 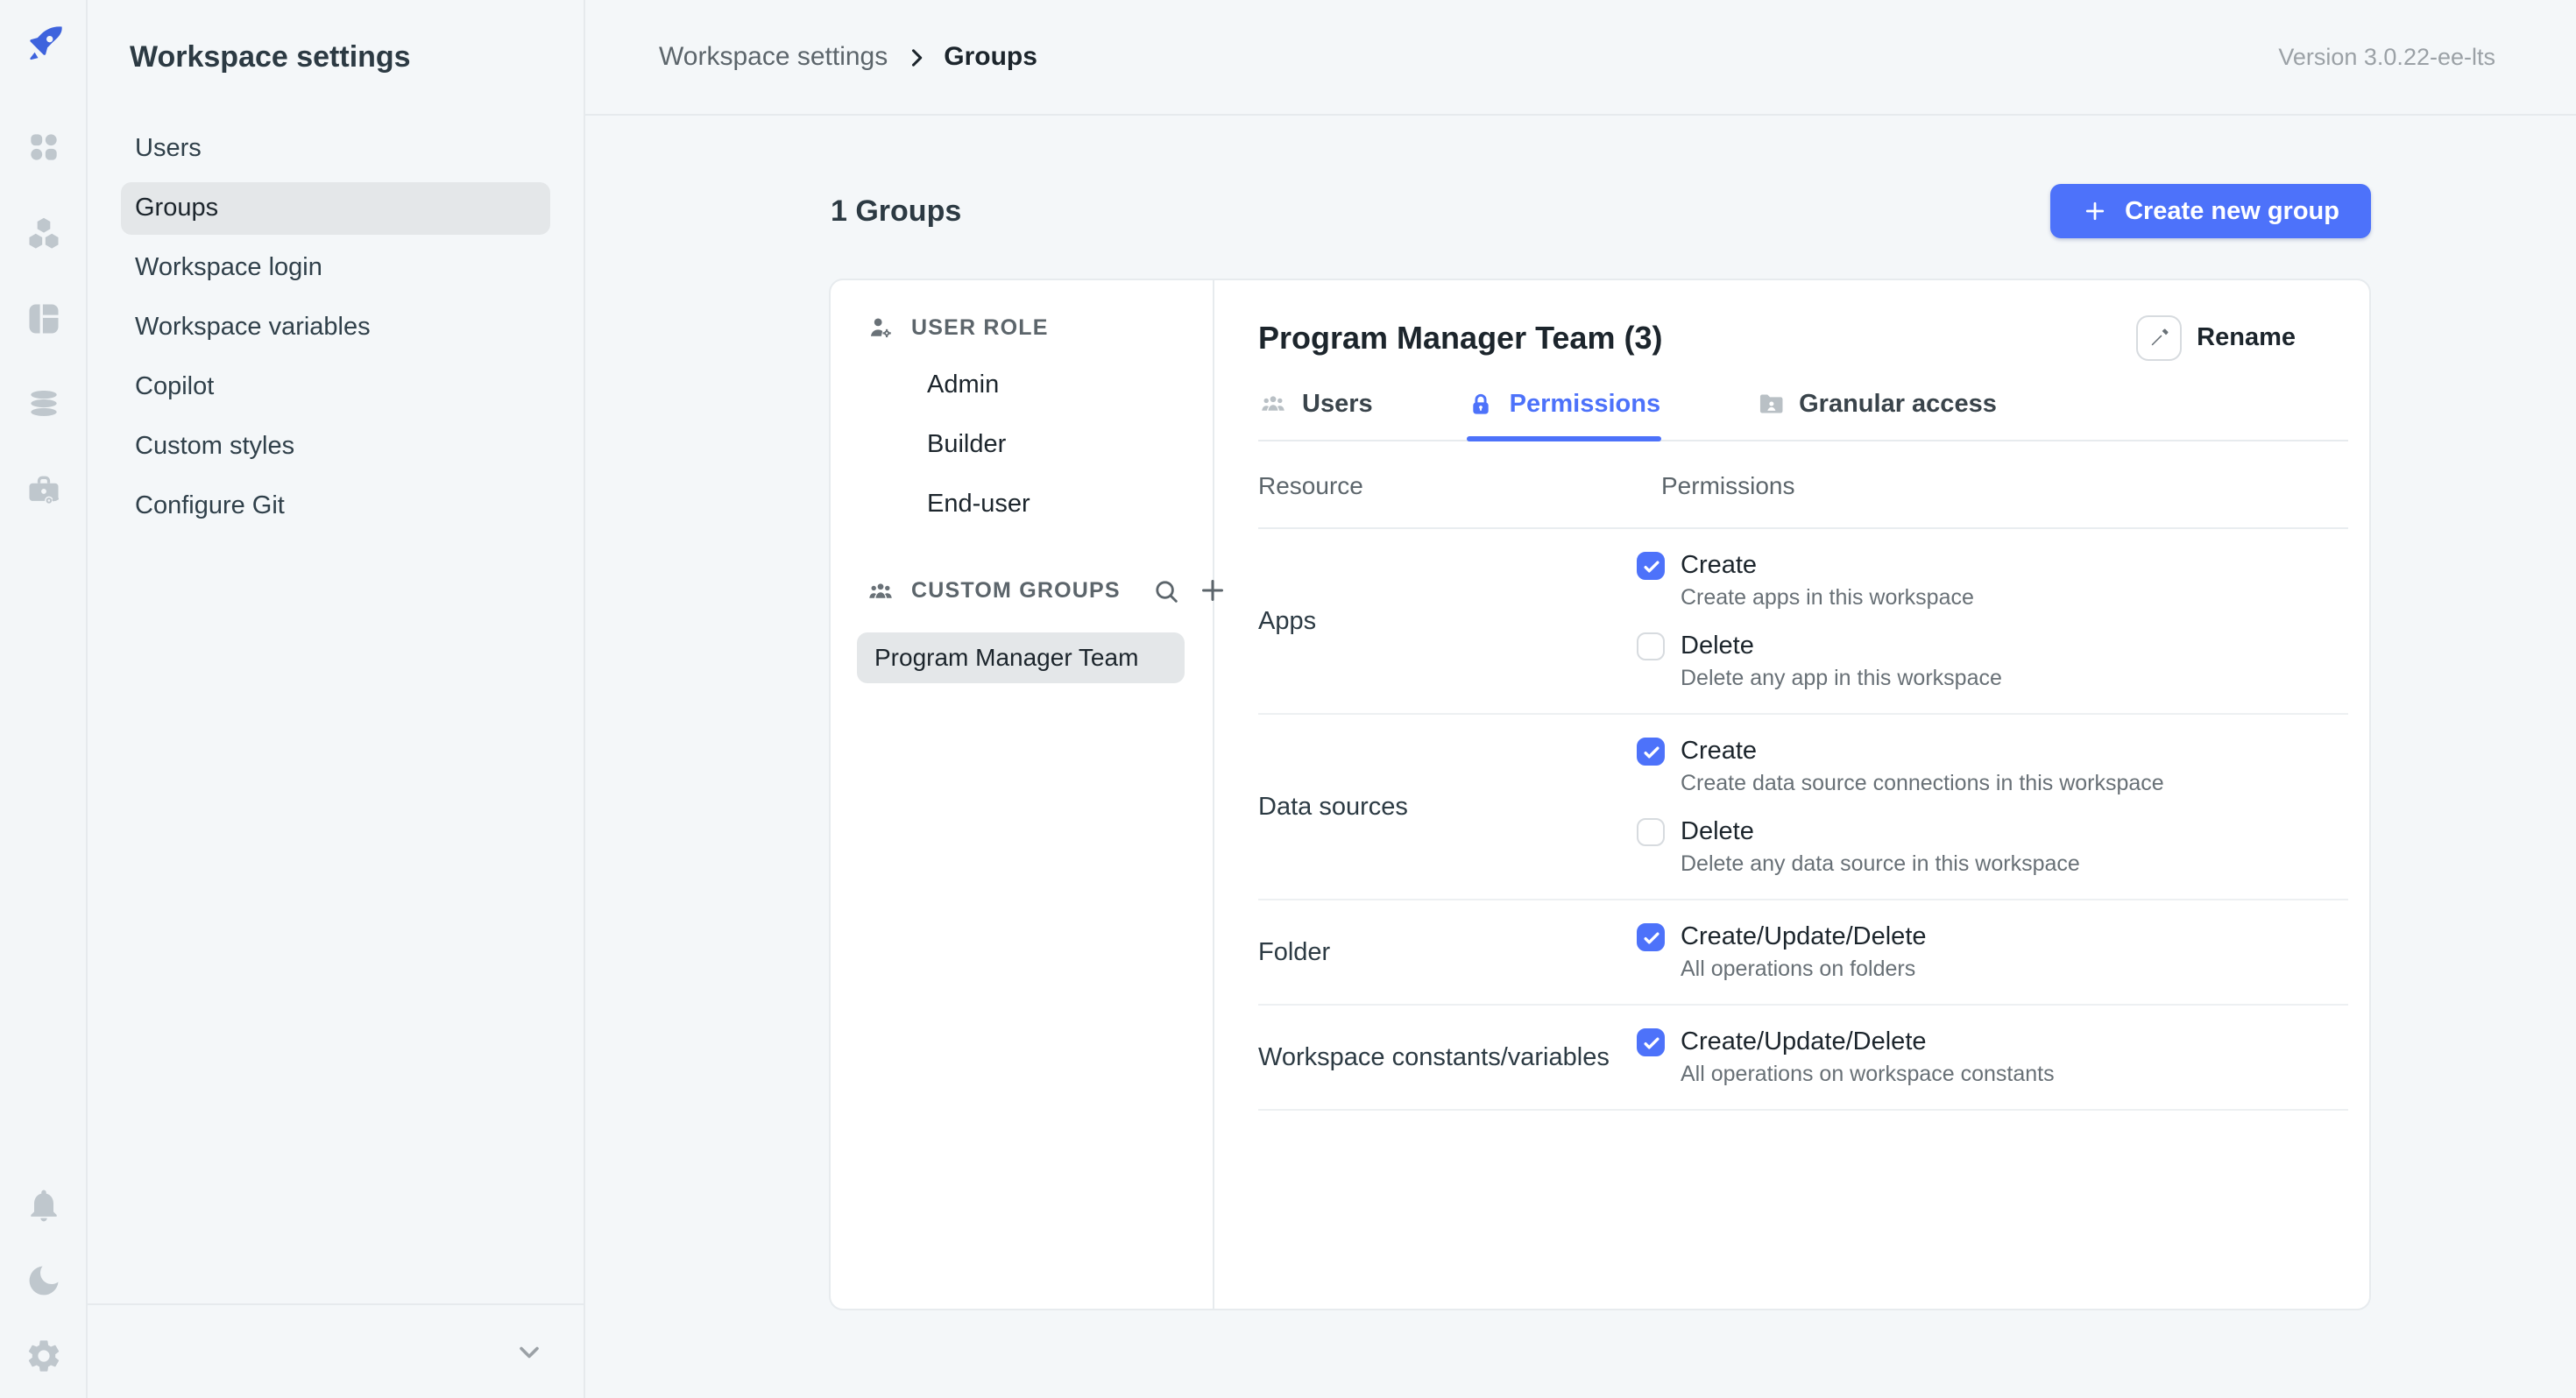 I want to click on user-role-icon, so click(x=880, y=327).